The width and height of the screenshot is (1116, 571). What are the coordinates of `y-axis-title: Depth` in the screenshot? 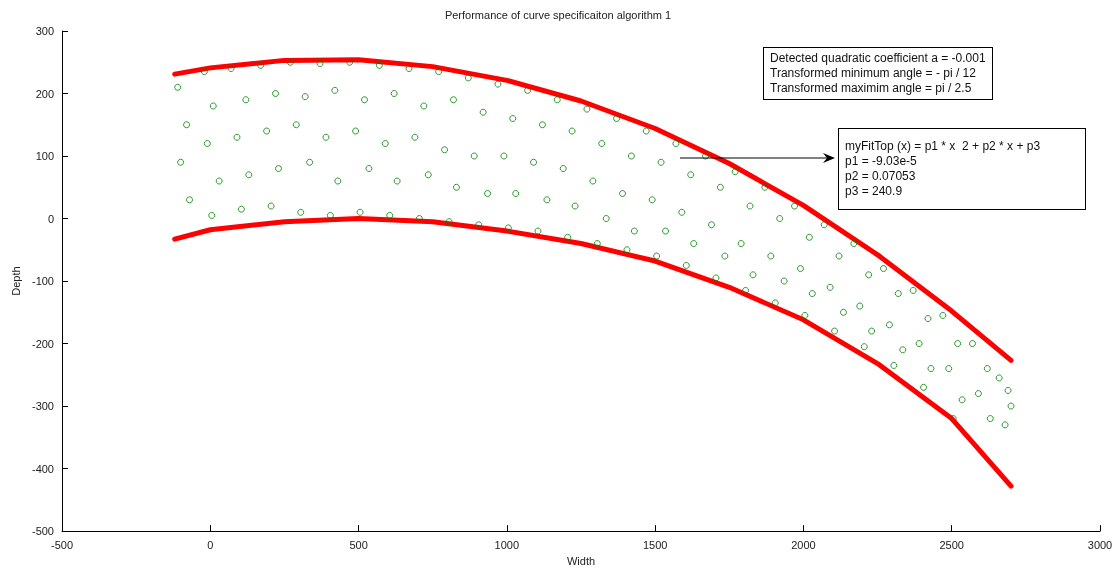 It's located at (15, 281).